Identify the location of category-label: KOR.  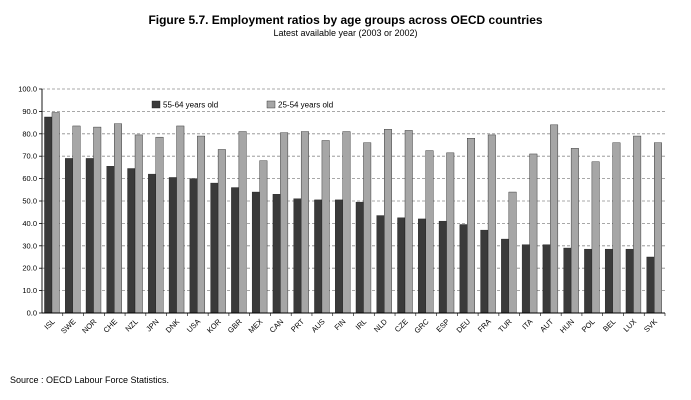
(214, 326).